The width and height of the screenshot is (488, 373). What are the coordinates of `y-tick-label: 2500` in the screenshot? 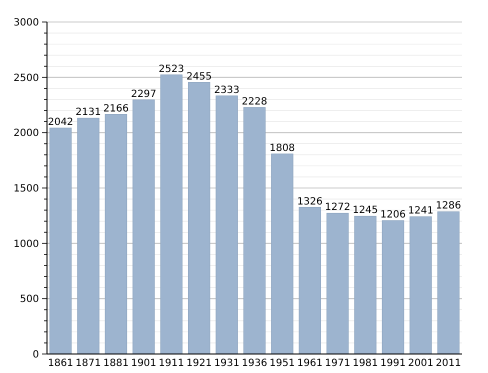 It's located at (26, 78).